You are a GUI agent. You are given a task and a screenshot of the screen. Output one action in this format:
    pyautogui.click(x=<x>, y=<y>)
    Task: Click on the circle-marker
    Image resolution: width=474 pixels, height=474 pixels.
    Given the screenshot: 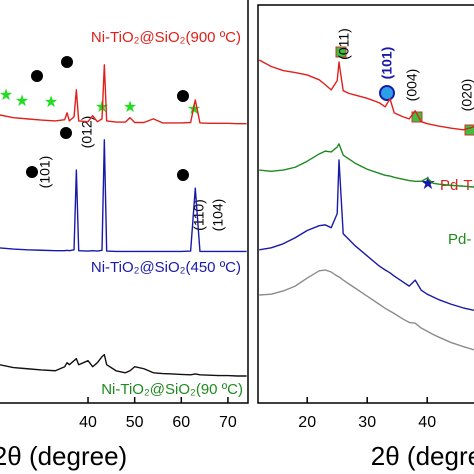 What is the action you would take?
    pyautogui.click(x=387, y=93)
    